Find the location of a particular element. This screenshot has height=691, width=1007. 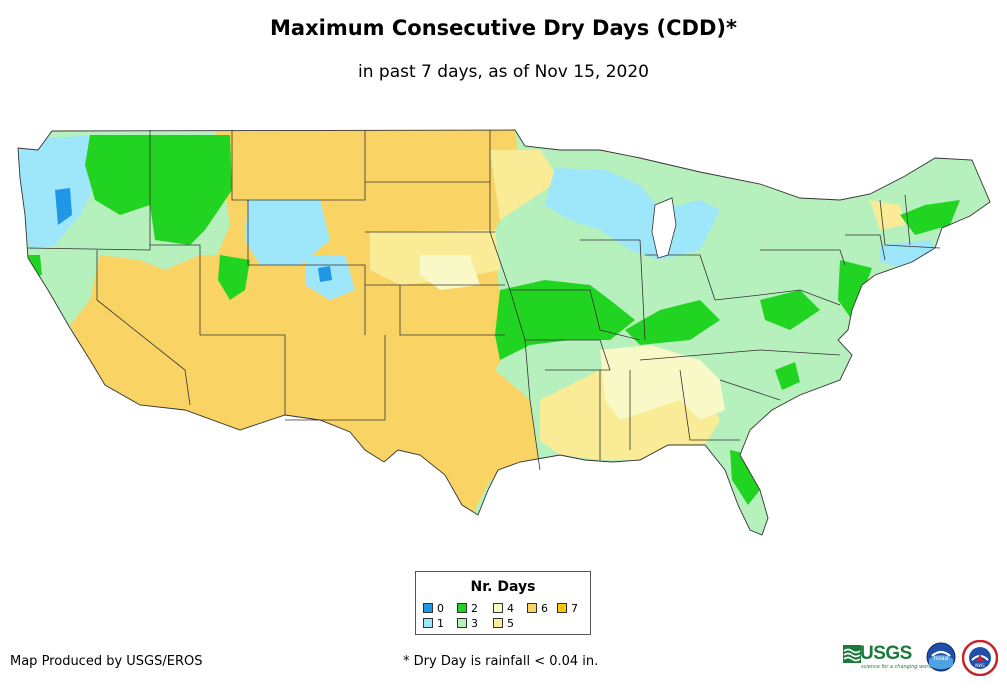

region-2-days-utah is located at coordinates (234, 277).